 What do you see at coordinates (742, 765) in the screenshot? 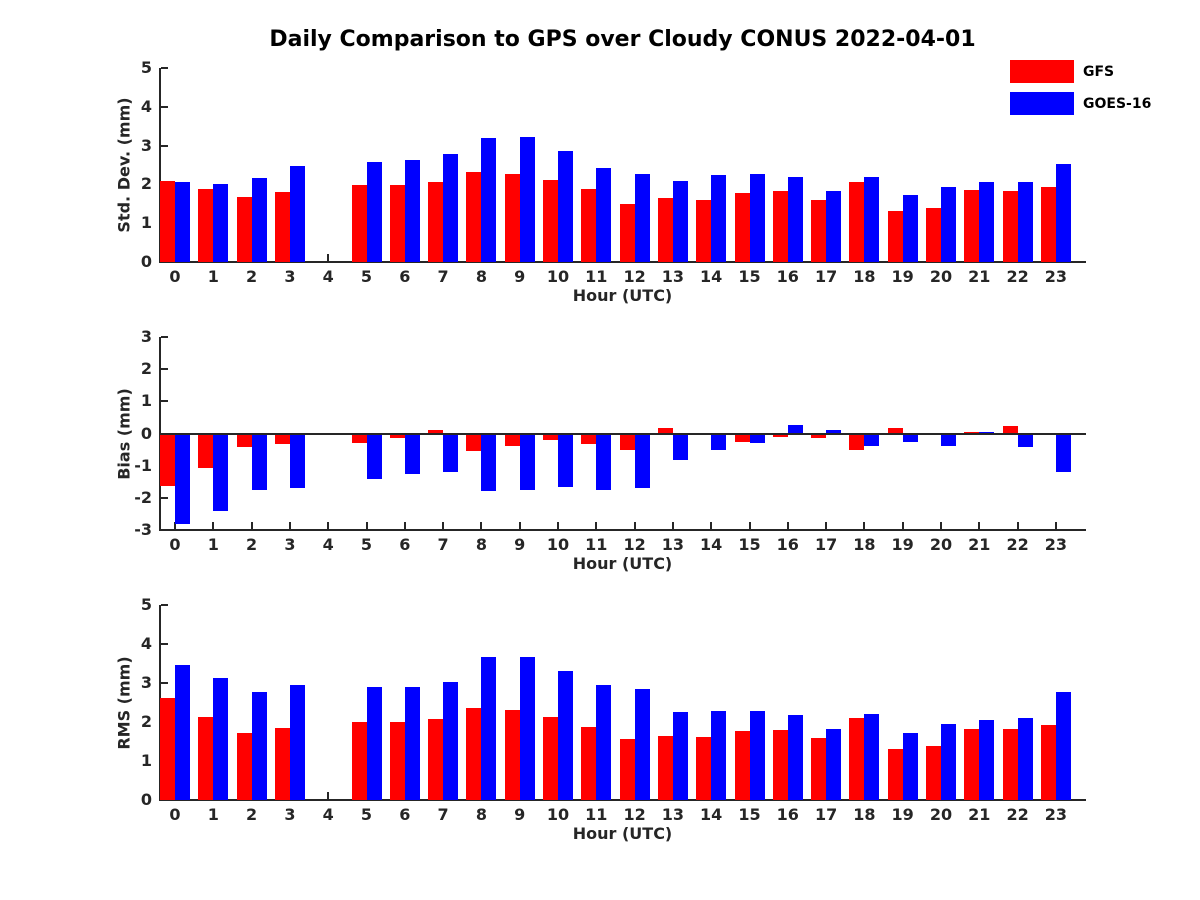
I see `bar-gfs-h15` at bounding box center [742, 765].